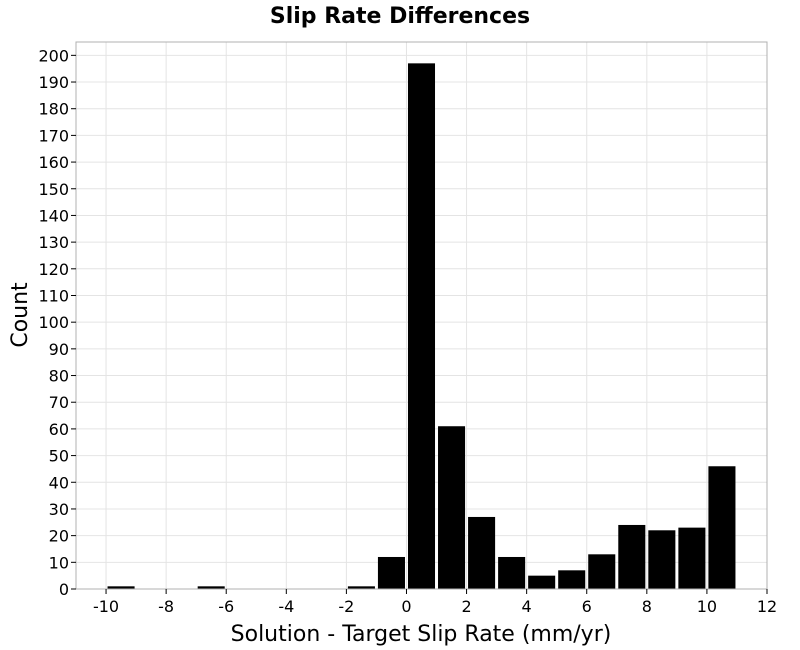  Describe the element at coordinates (64, 589) in the screenshot. I see `y-tick-label: 0` at that location.